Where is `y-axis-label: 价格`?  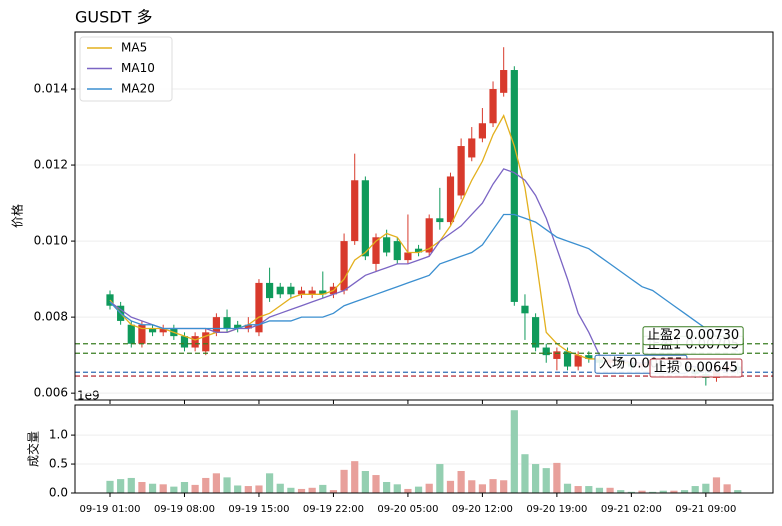 y-axis-label: 价格 is located at coordinates (17, 216).